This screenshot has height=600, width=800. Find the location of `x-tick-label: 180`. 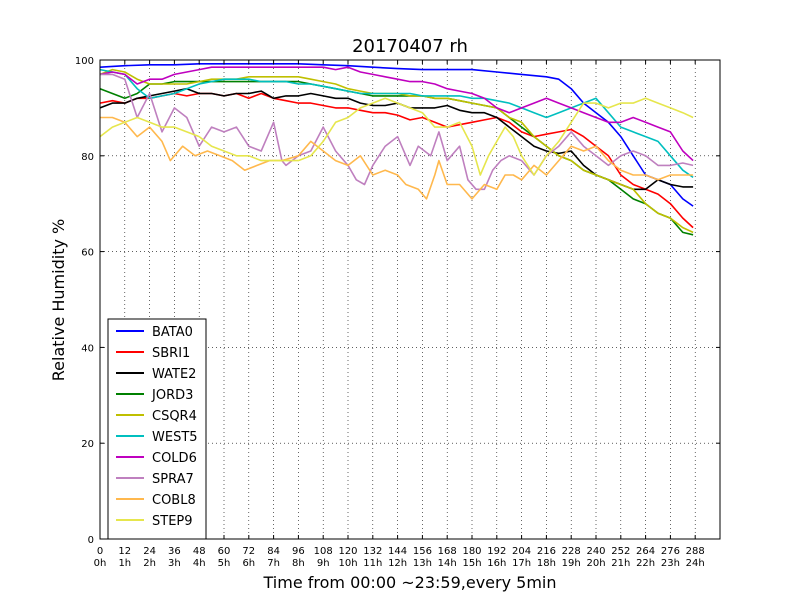

x-tick-label: 180 is located at coordinates (471, 551).